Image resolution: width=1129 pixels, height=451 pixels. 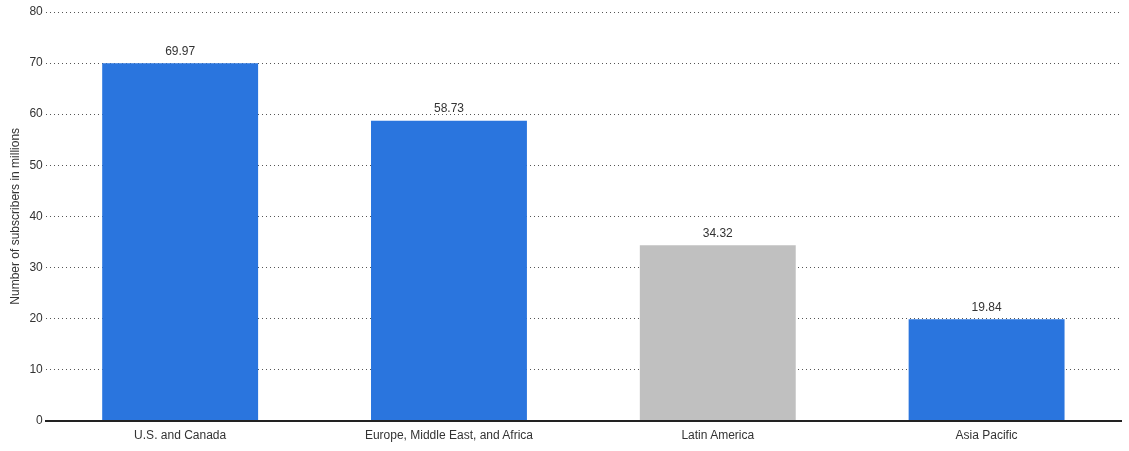 I want to click on data-label: 69.97, so click(x=180, y=50).